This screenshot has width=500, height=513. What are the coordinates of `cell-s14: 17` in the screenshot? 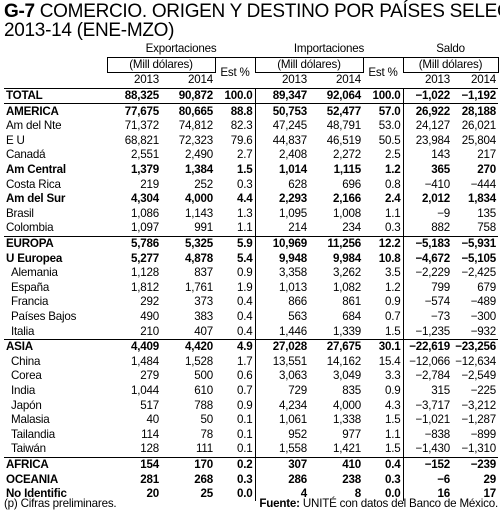 It's located at (490, 494).